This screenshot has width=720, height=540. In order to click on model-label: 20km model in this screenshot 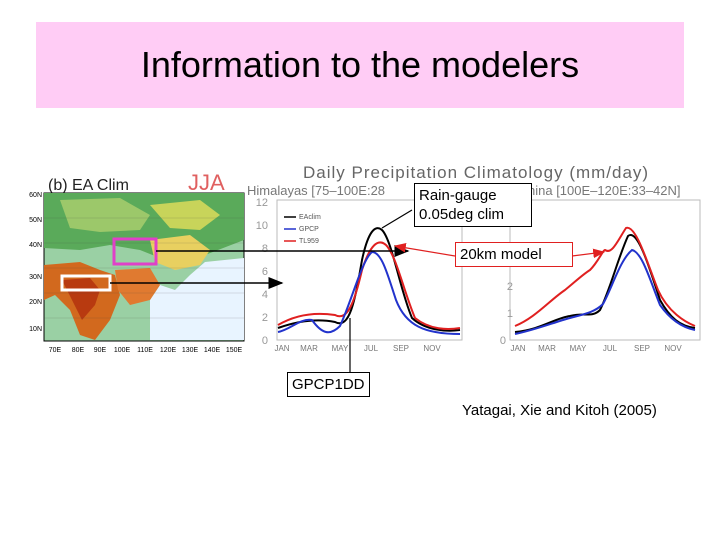, I will do `click(501, 254)`.